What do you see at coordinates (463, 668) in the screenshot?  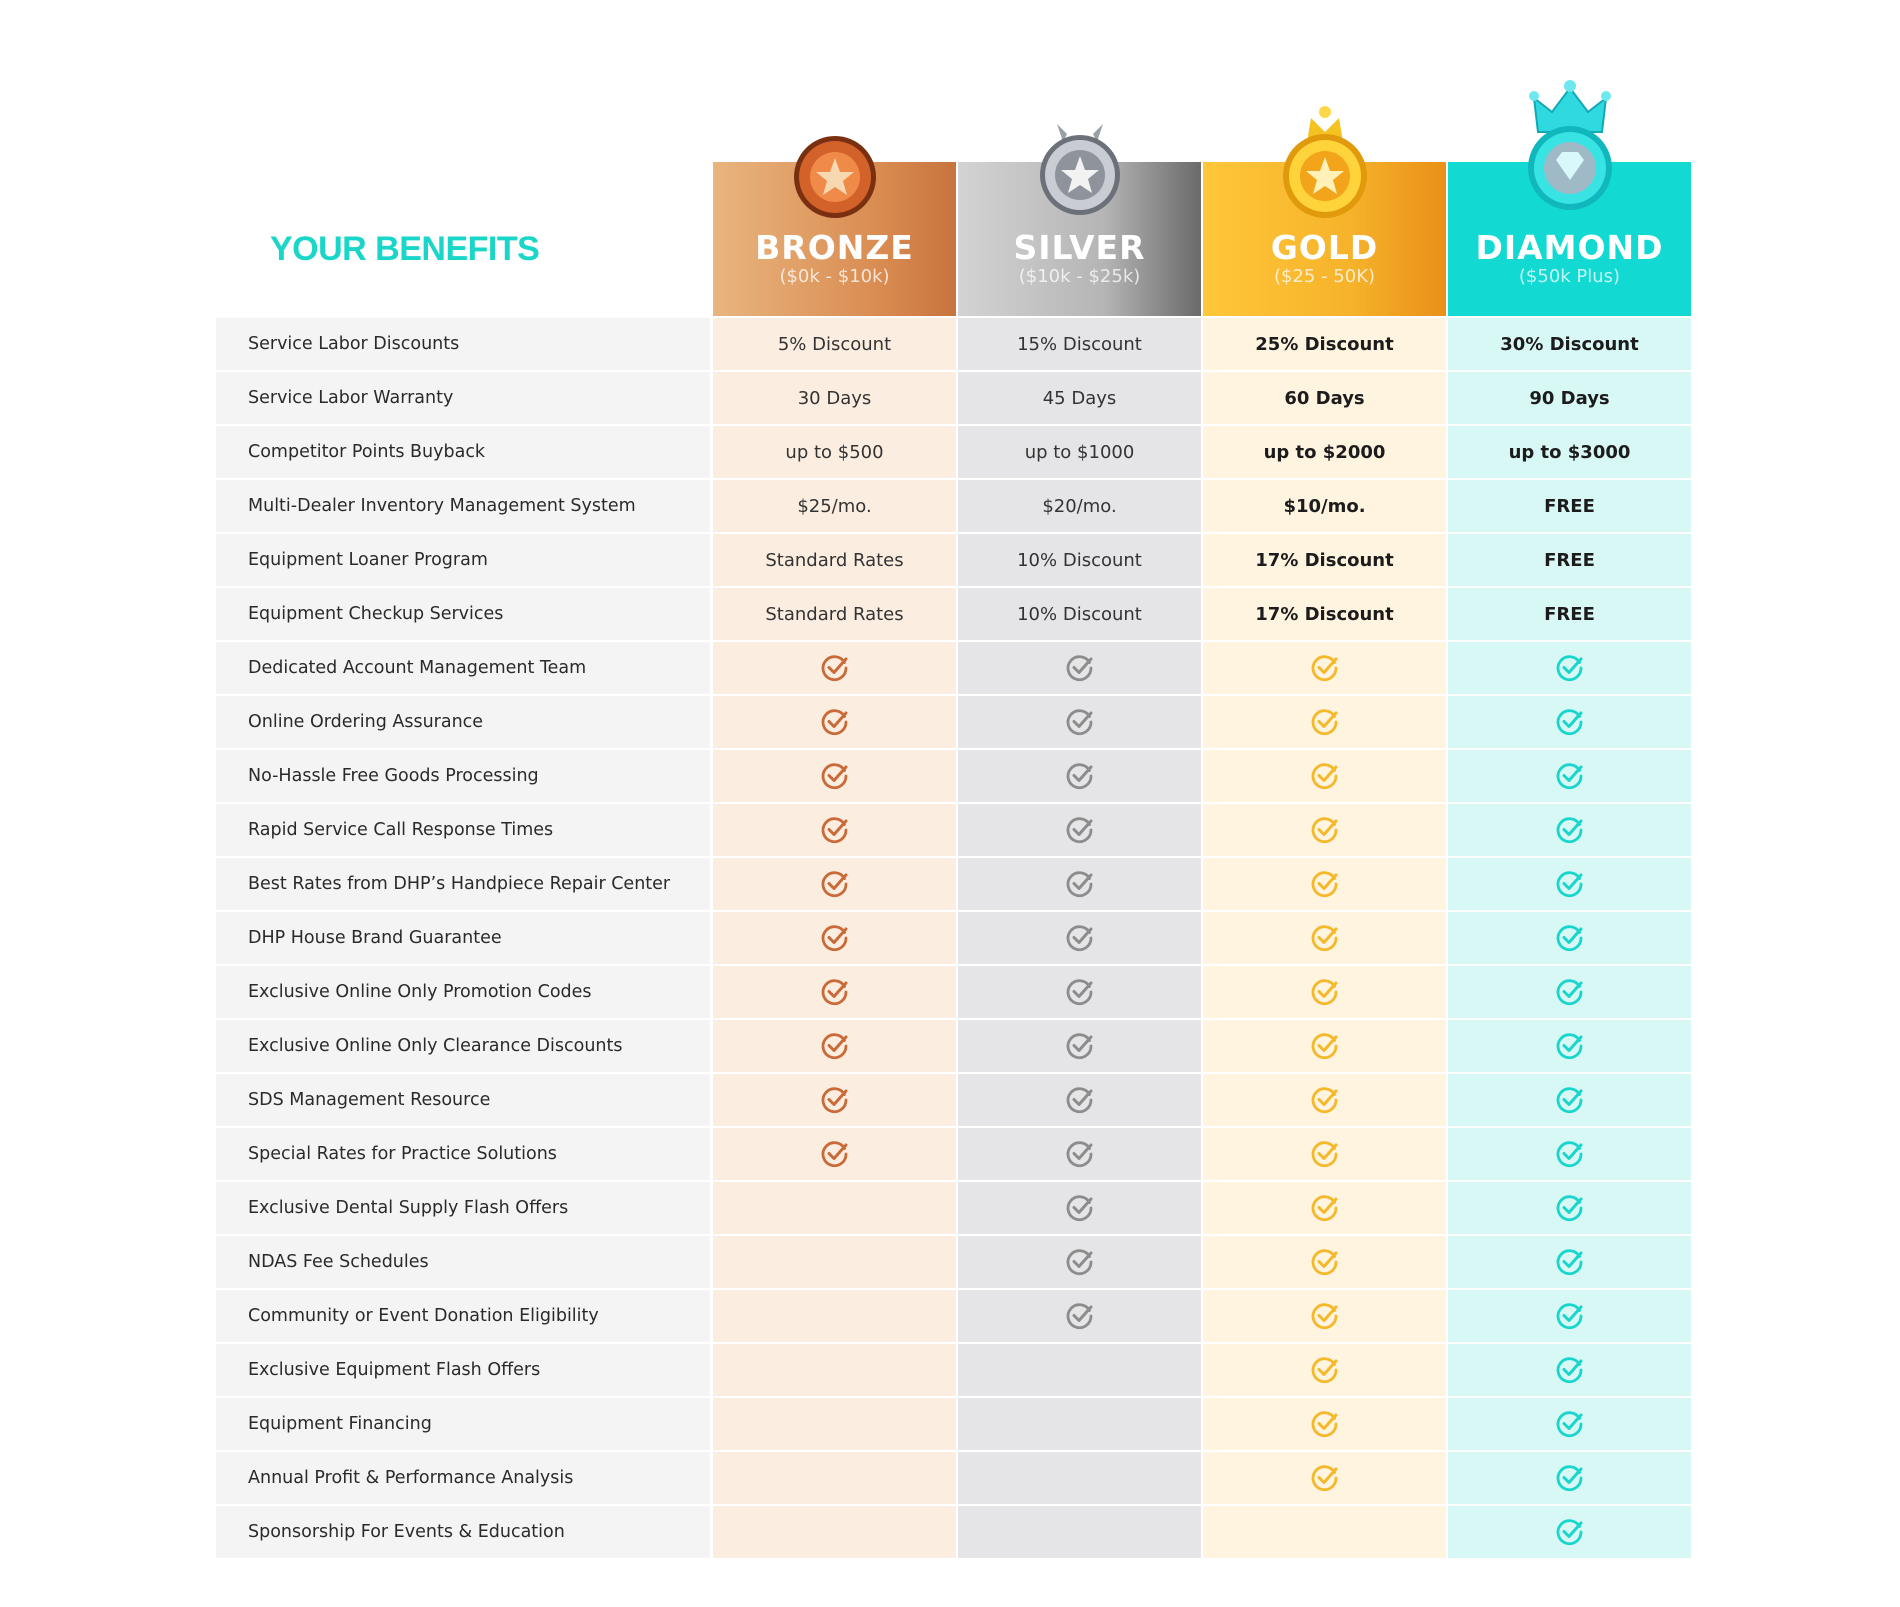 I see `benefit-label-cell: Dedicated Account Management Team` at bounding box center [463, 668].